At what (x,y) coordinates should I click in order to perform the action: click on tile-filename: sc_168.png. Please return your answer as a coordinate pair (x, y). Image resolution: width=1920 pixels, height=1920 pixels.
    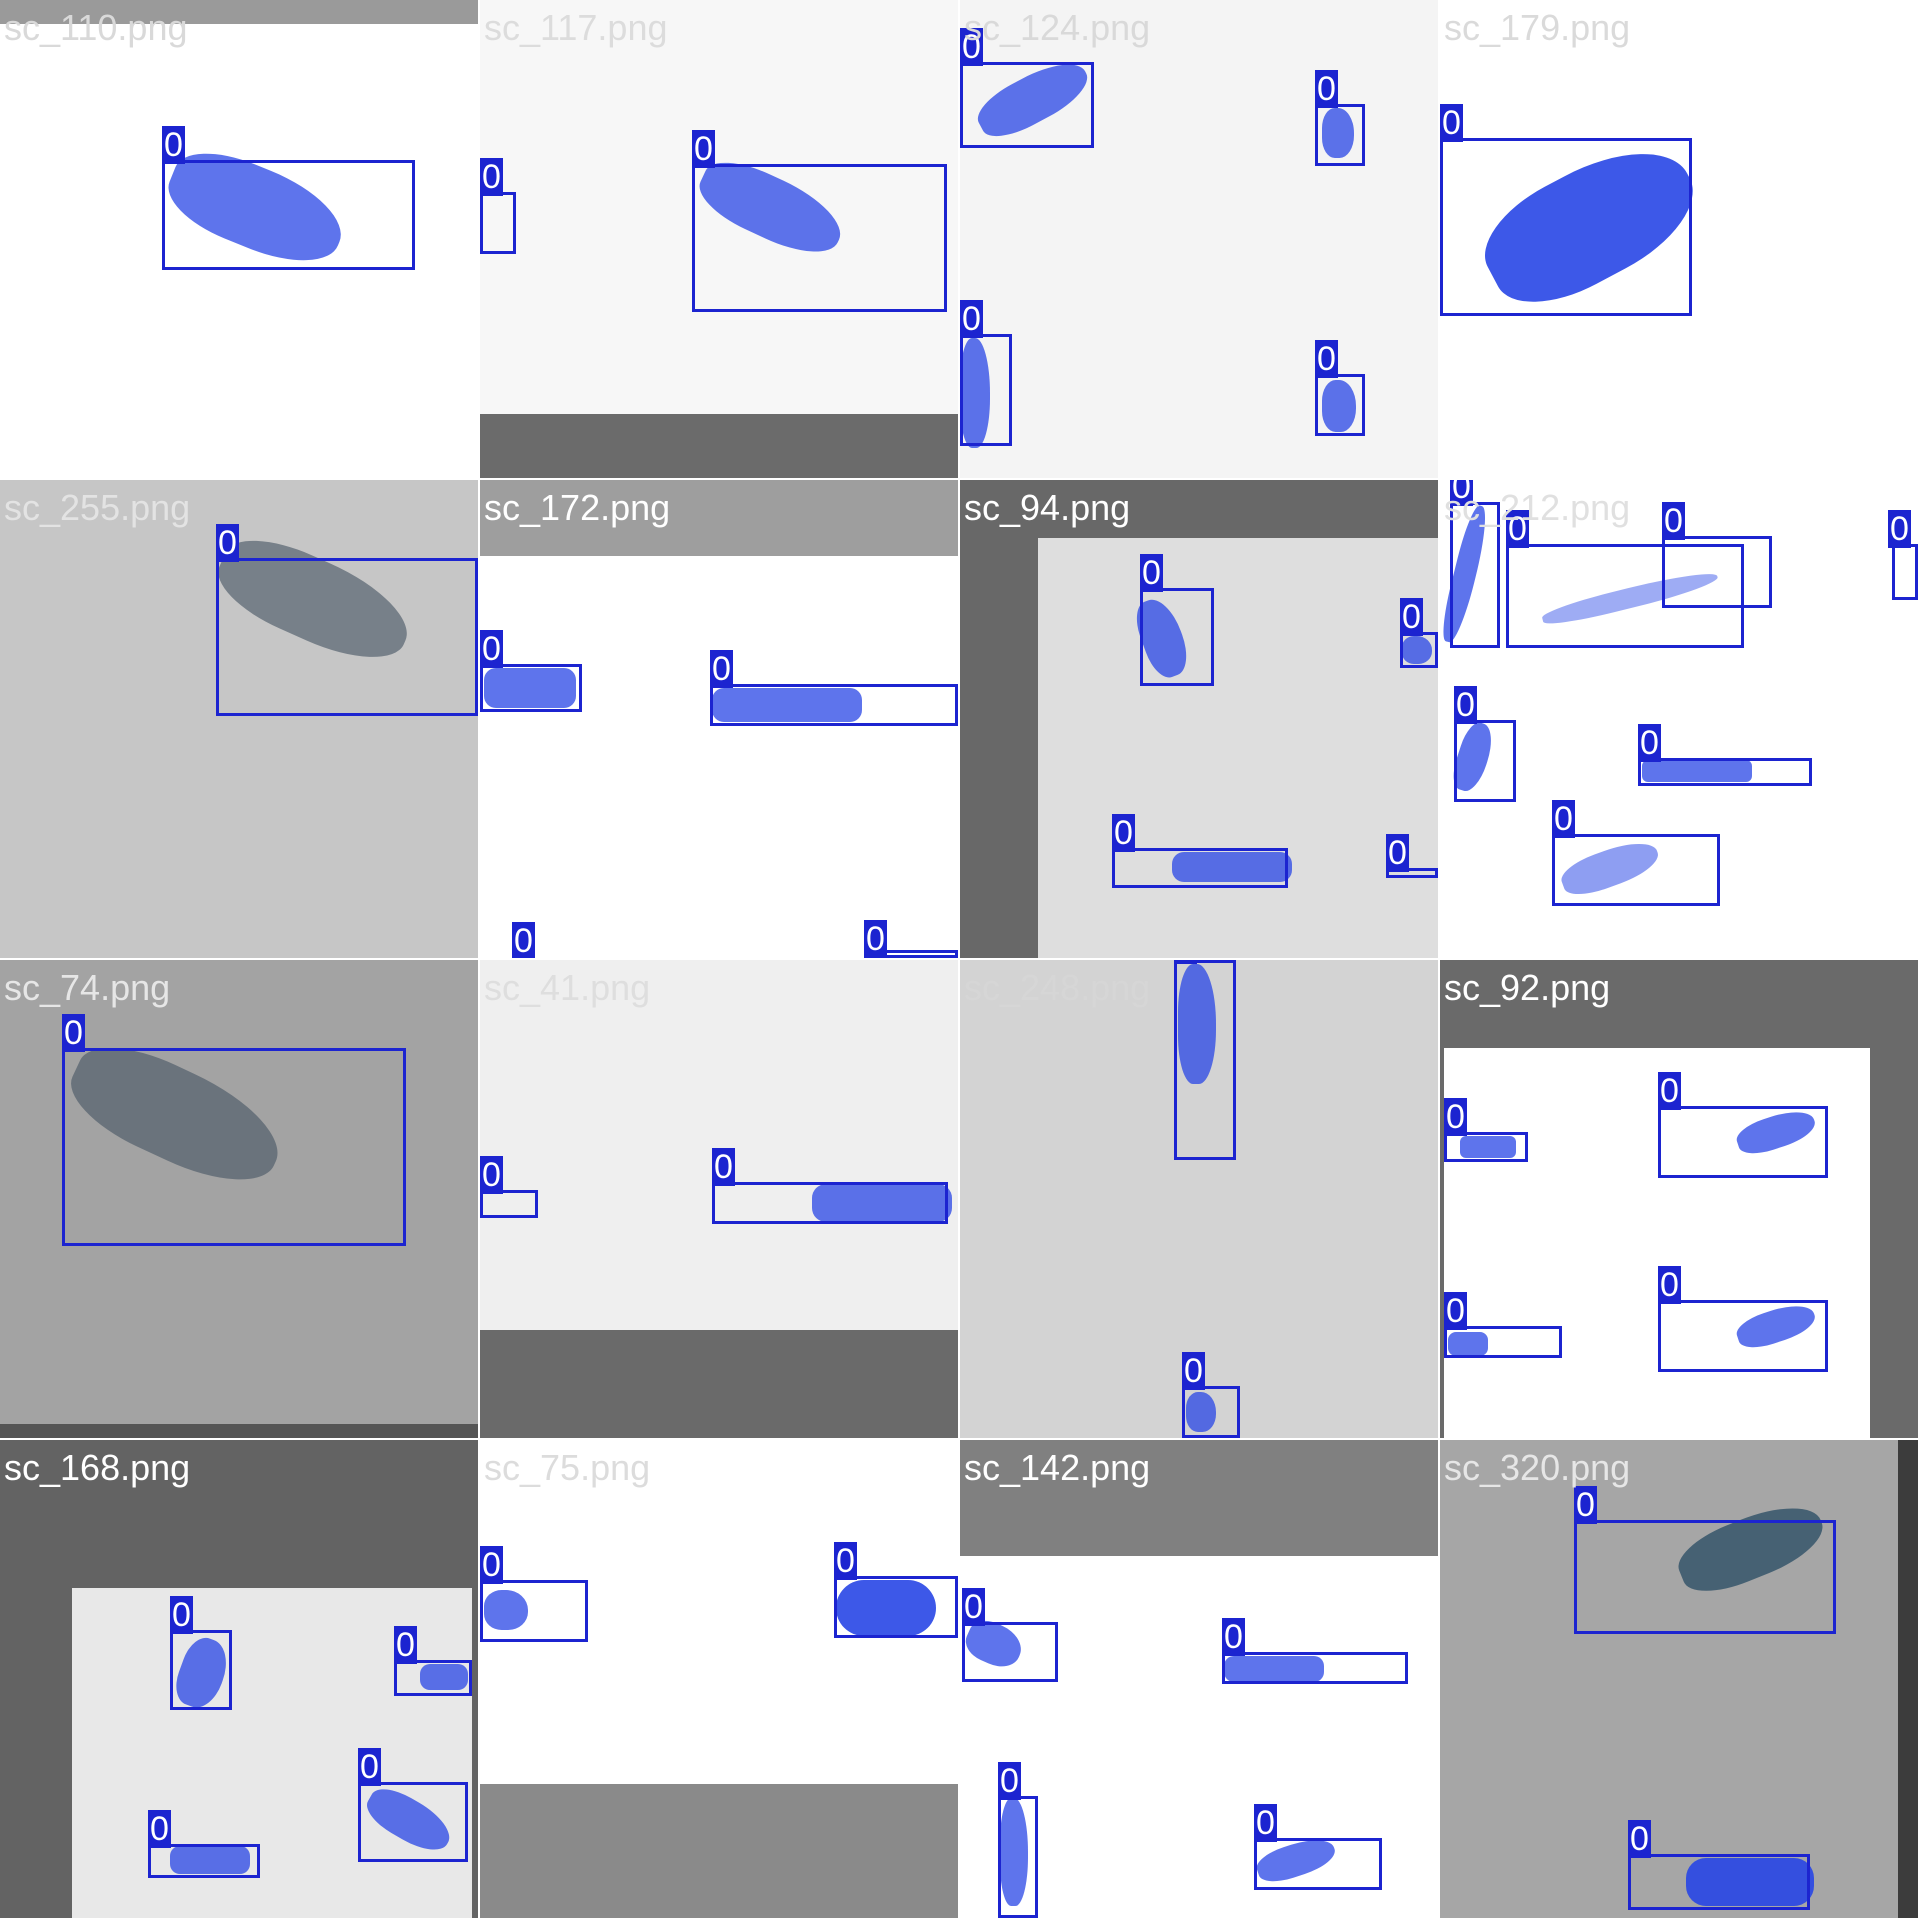
    Looking at the image, I should click on (97, 1467).